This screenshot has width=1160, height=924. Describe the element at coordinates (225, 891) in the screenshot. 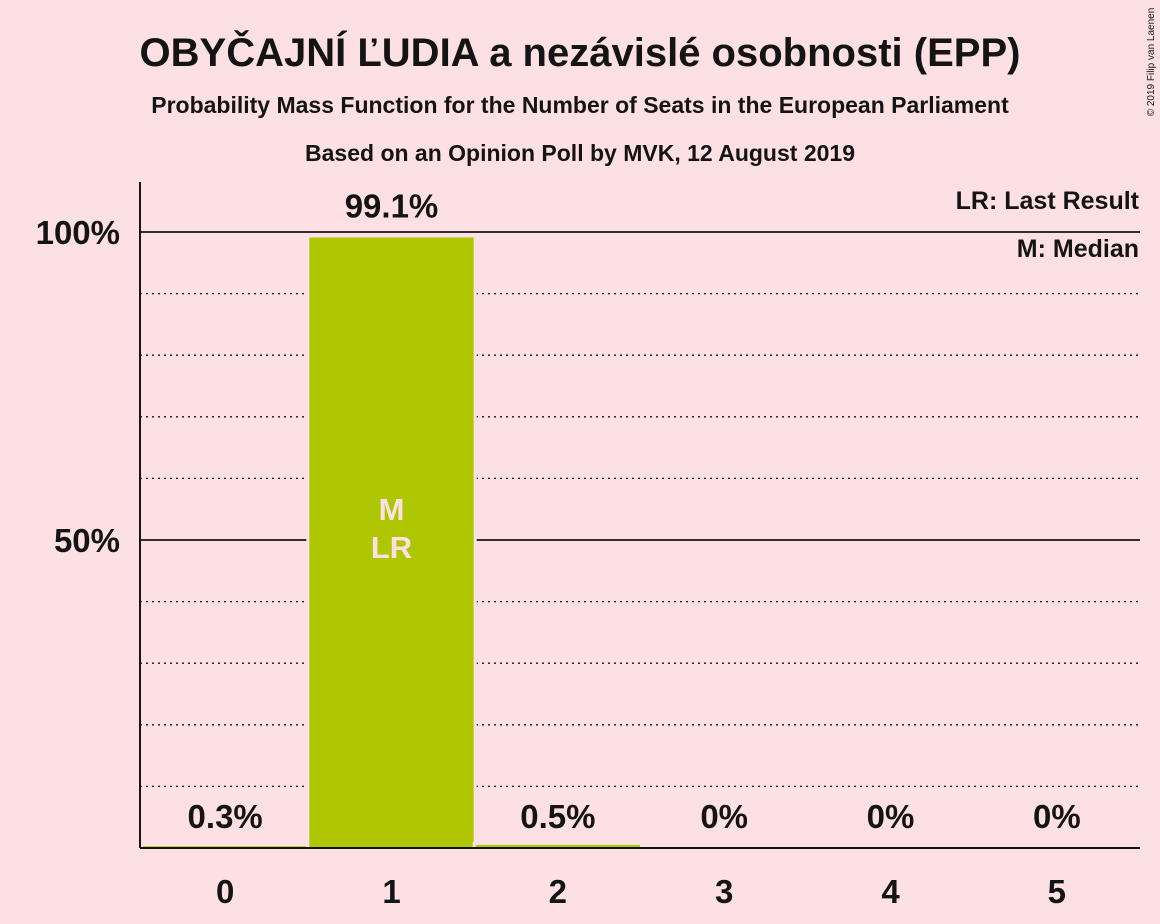

I see `x-tick-label: 0` at that location.